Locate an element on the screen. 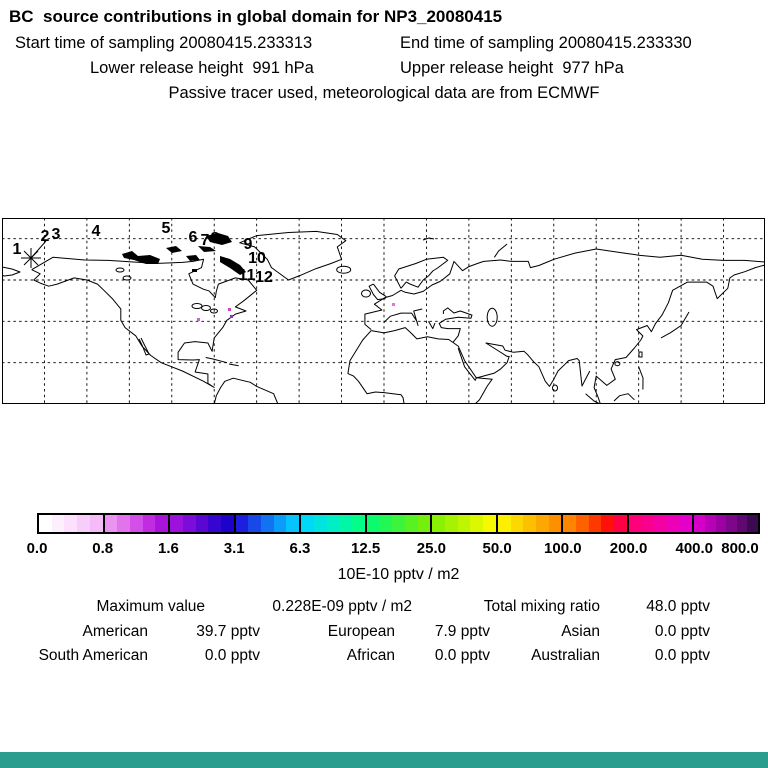 Image resolution: width=768 pixels, height=768 pixels. colorbar is located at coordinates (398, 523).